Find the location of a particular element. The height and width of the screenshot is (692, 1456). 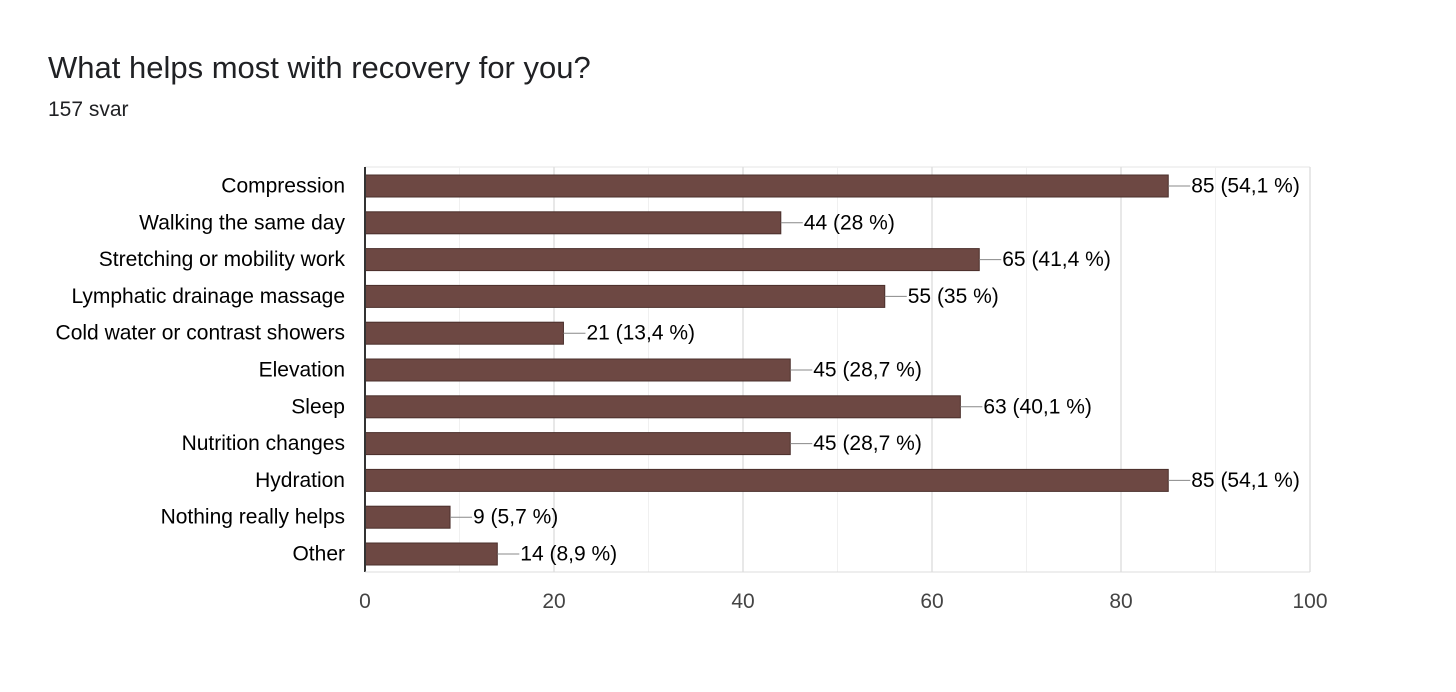

data-label-3: 55 (35 %) is located at coordinates (953, 296).